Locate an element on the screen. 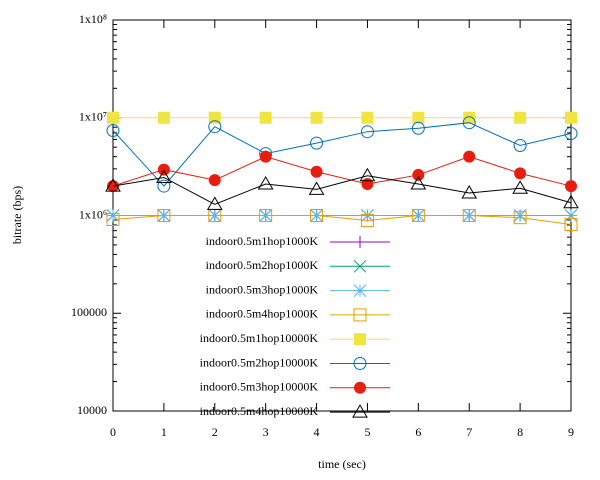 This screenshot has height=480, width=600. legend-label: indoor0.5m2hop1000K is located at coordinates (262, 265).